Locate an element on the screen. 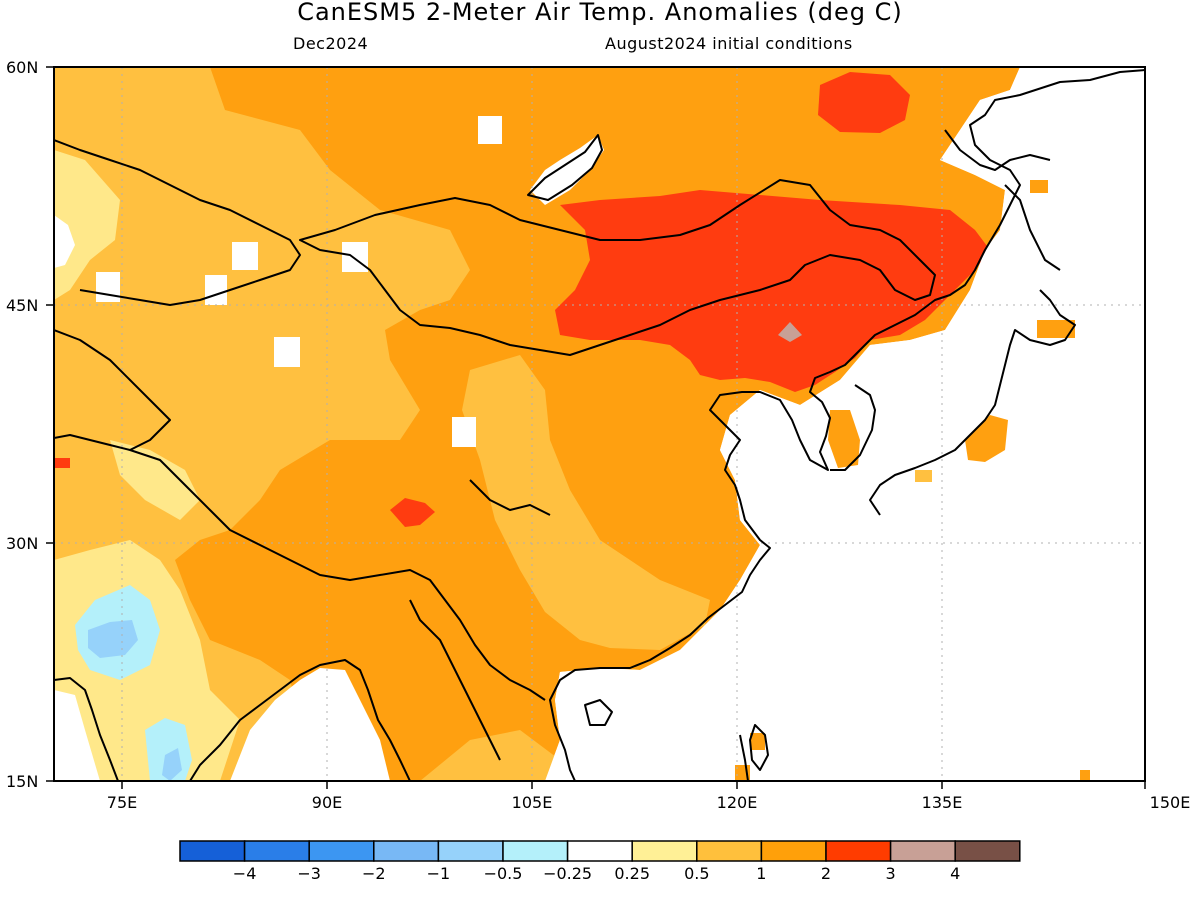 The image size is (1200, 900). shade-red-west-edge is located at coordinates (62, 463).